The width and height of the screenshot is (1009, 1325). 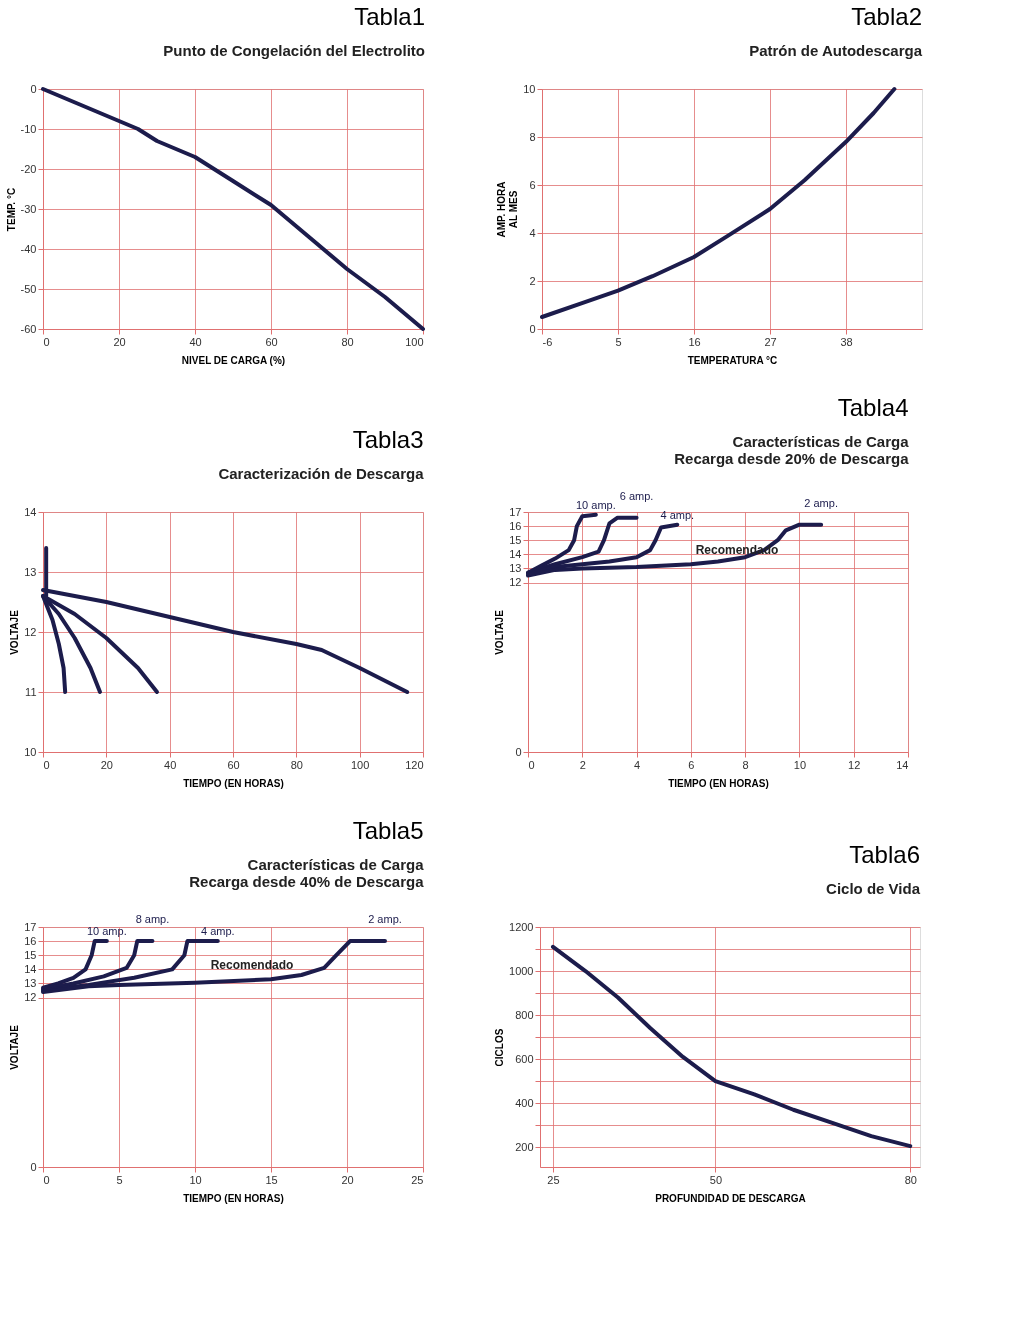 I want to click on series-label: 4 amp., so click(x=677, y=514).